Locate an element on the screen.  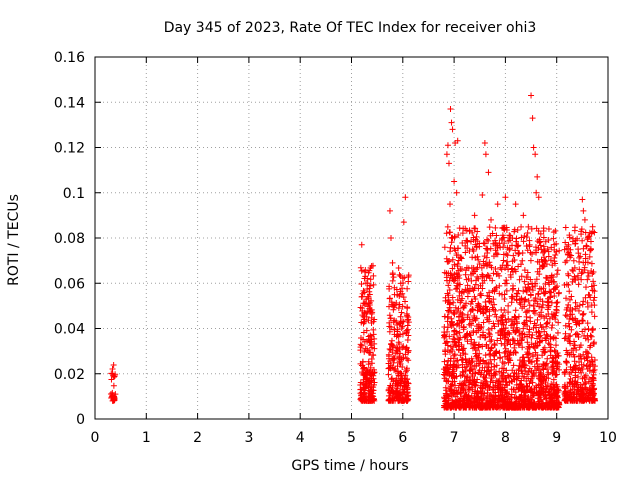
x-axis-label: GPS time / hours is located at coordinates (349, 466).